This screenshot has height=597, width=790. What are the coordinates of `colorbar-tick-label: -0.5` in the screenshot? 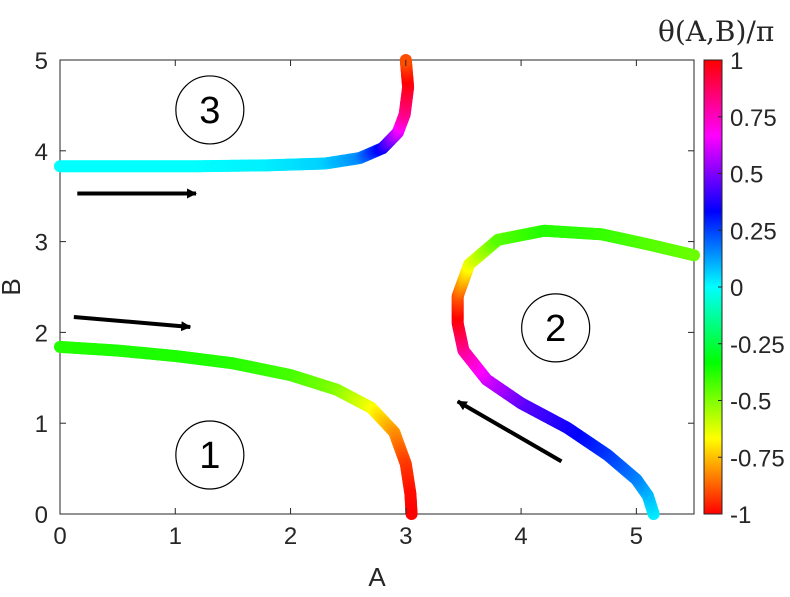 It's located at (750, 402).